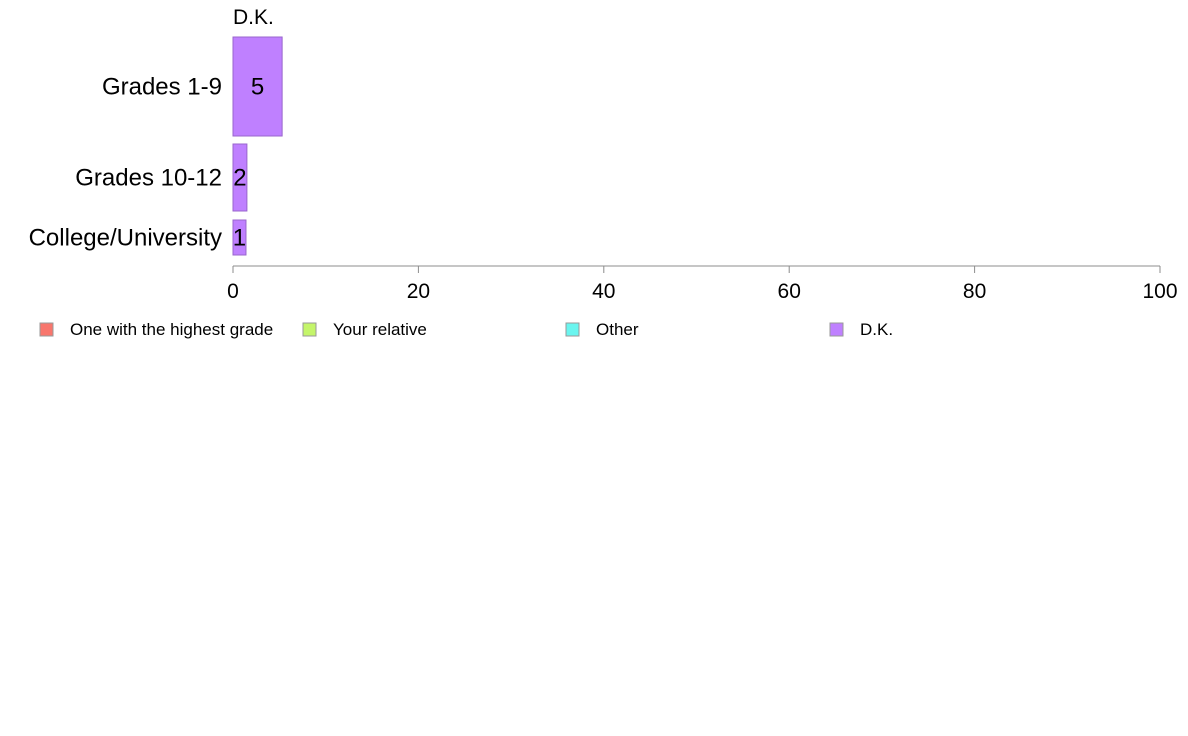 The image size is (1188, 736). What do you see at coordinates (603, 291) in the screenshot?
I see `x-tick-label: 40` at bounding box center [603, 291].